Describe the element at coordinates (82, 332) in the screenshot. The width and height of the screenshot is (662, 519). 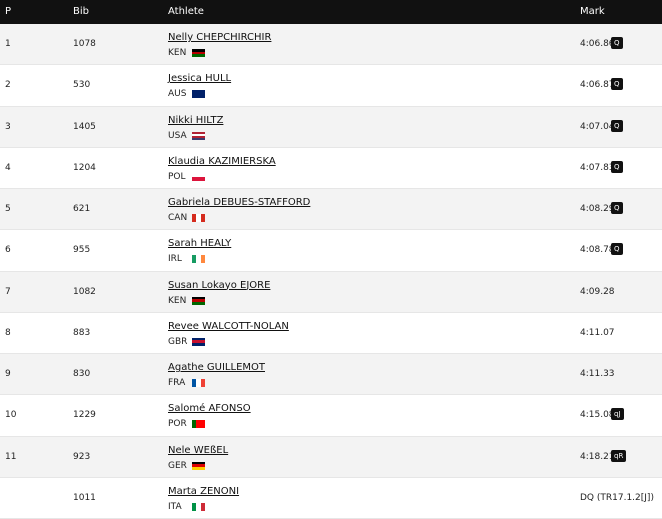
I see `bib: 883` at that location.